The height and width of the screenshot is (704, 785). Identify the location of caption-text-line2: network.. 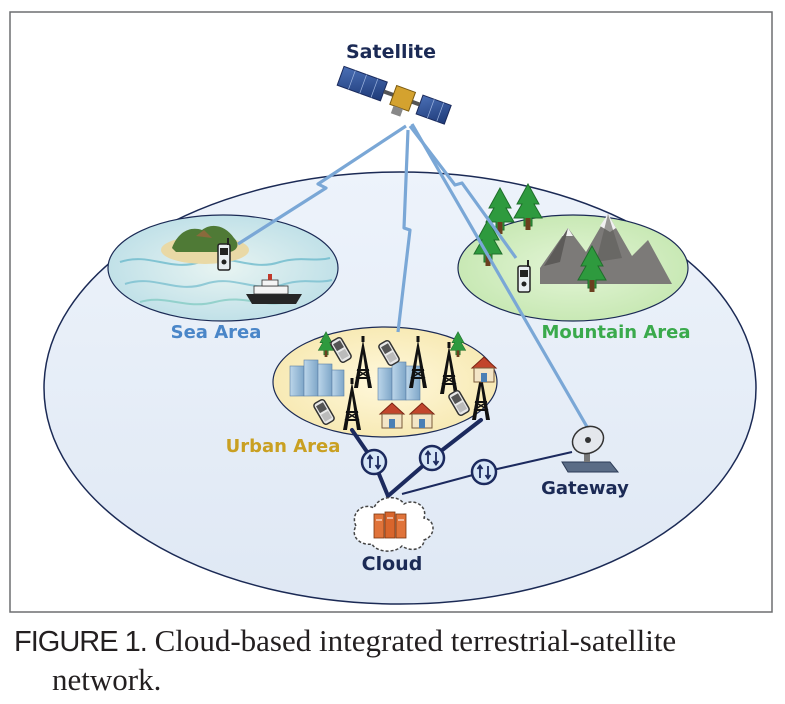
(107, 679).